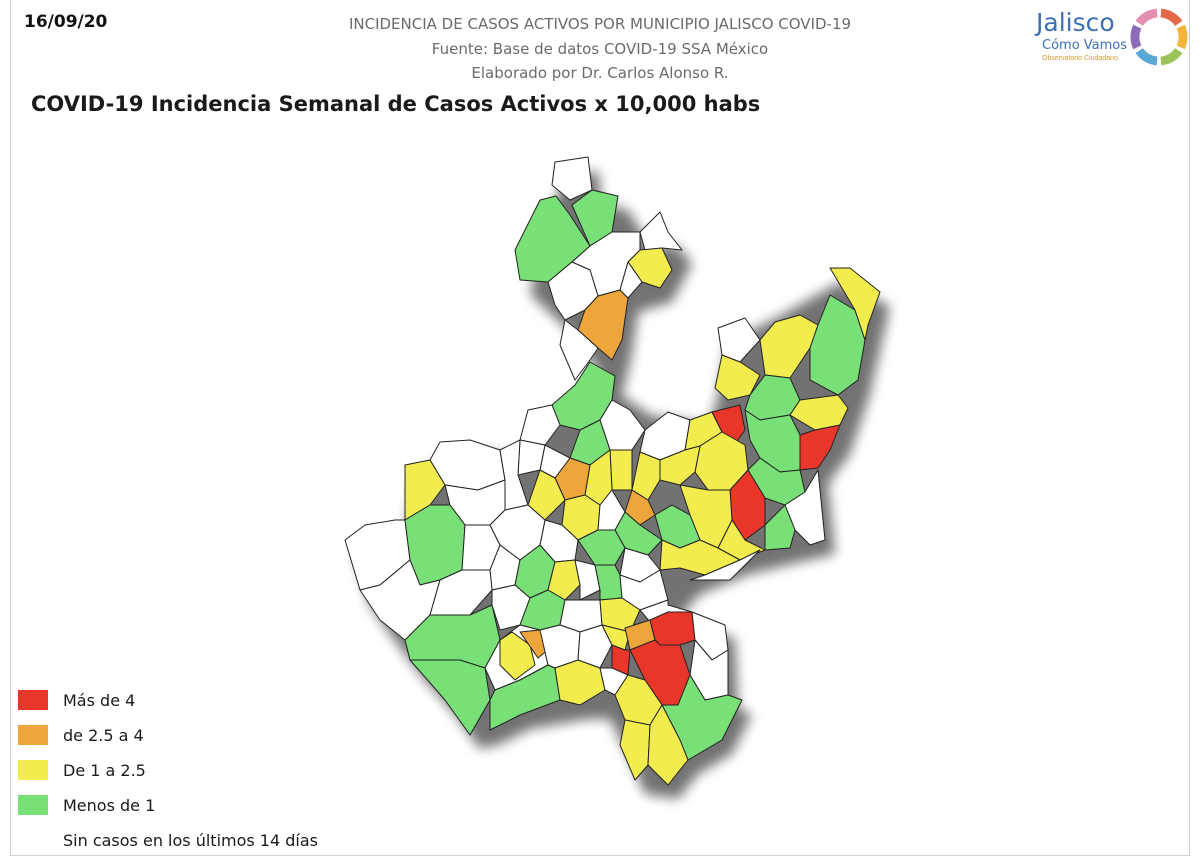 The height and width of the screenshot is (858, 1200). What do you see at coordinates (66, 22) in the screenshot?
I see `report-date: 16/09/20` at bounding box center [66, 22].